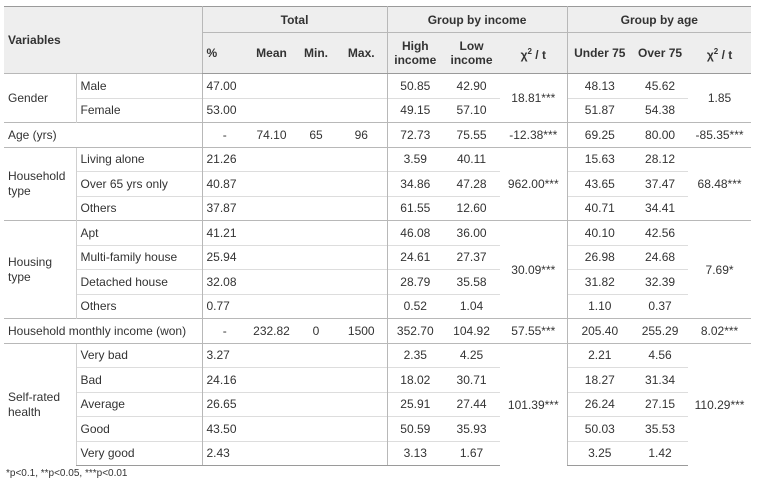 The width and height of the screenshot is (758, 489). Describe the element at coordinates (224, 404) in the screenshot. I see `cell-pct: 26.65` at that location.